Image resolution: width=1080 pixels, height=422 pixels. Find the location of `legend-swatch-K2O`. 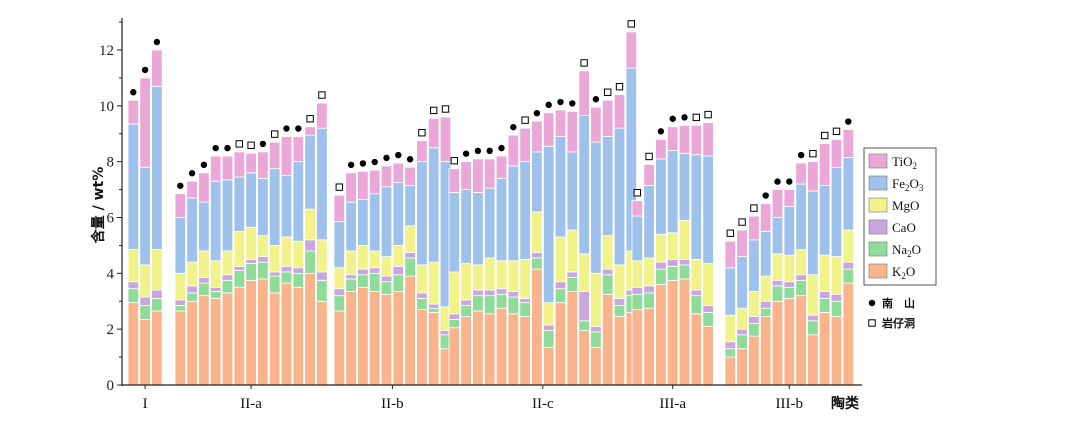

legend-swatch-K2O is located at coordinates (878, 271).